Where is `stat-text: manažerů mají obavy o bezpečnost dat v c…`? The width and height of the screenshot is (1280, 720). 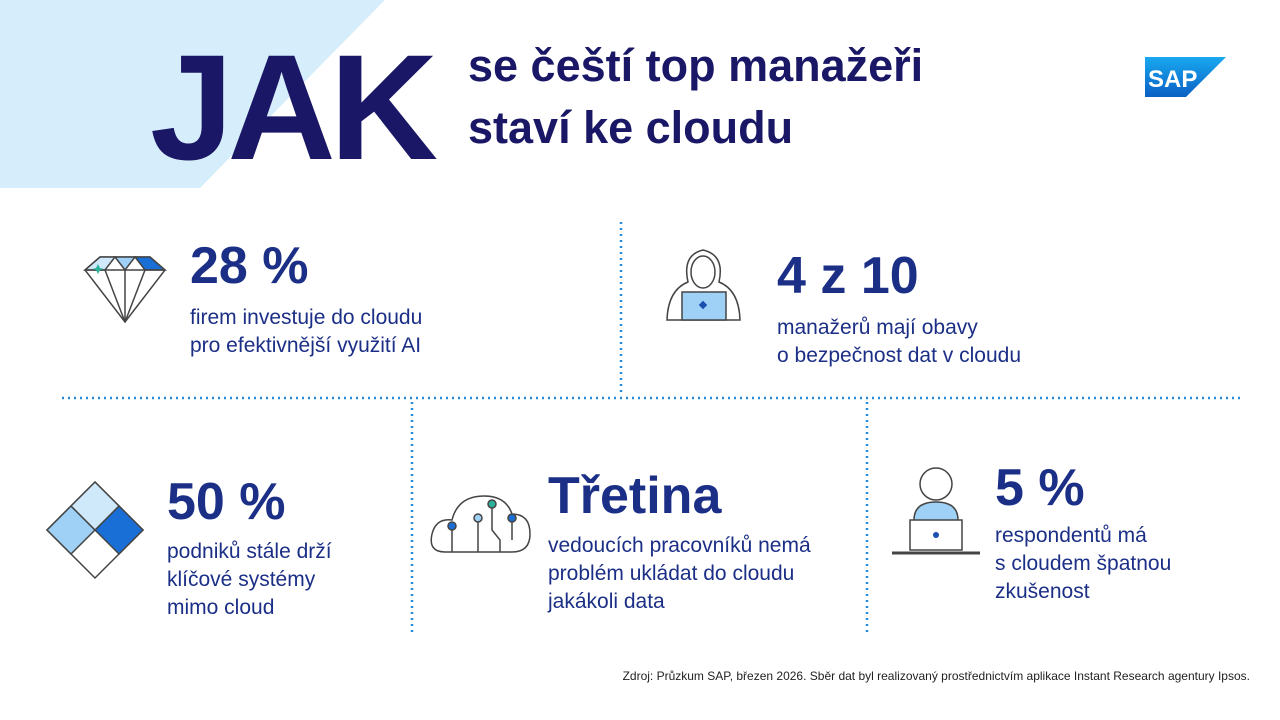
stat-text: manažerů mají obavy o bezpečnost dat v c… is located at coordinates (899, 342).